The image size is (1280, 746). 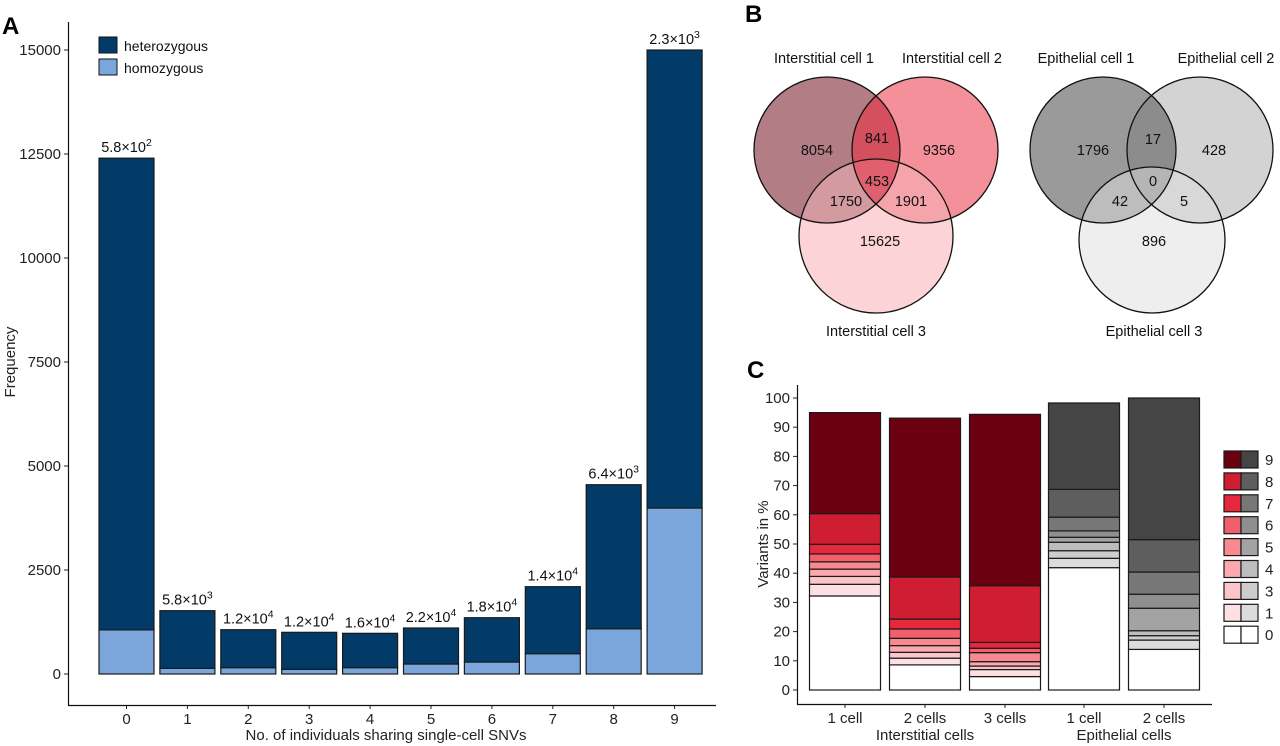 I want to click on venn-count-1and3: 42, so click(x=1120, y=202).